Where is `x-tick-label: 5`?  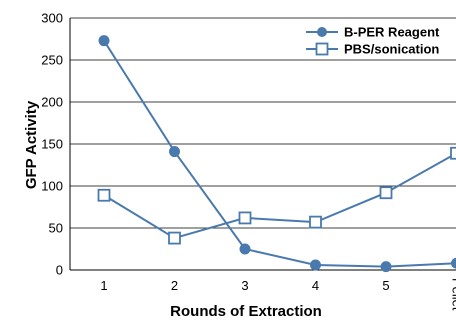 x-tick-label: 5 is located at coordinates (385, 285).